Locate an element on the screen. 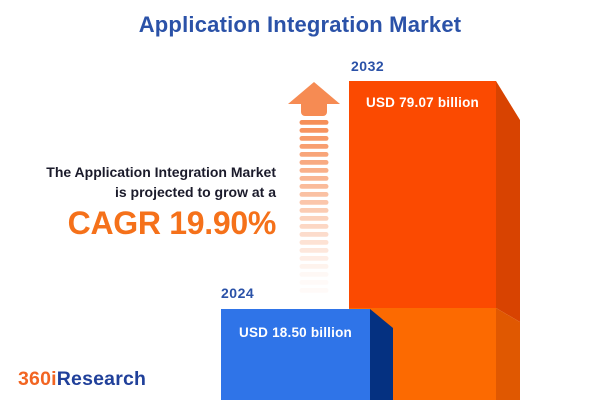 The width and height of the screenshot is (600, 400). brand-logo: 360iResearch is located at coordinates (82, 379).